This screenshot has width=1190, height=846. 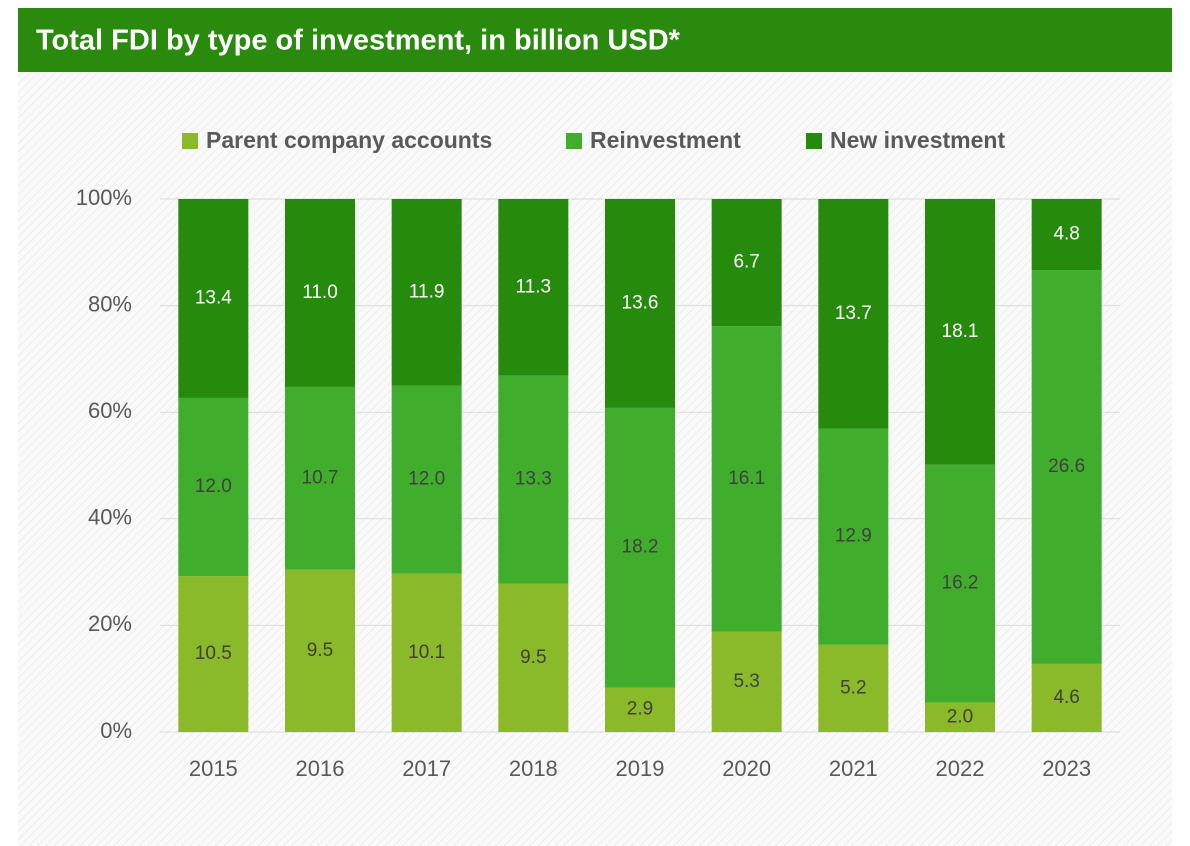 I want to click on value-label: 16.2, so click(x=960, y=583).